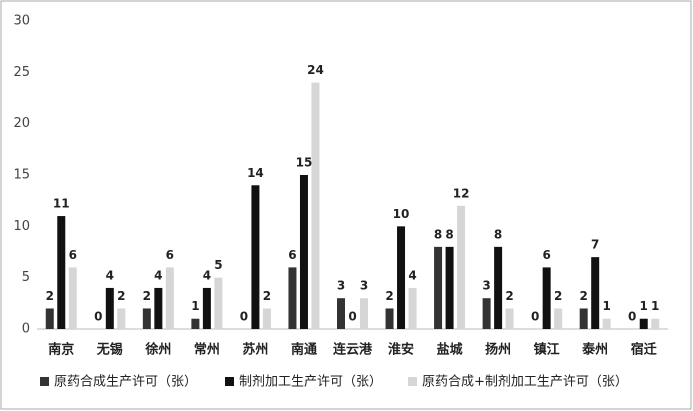 The height and width of the screenshot is (411, 693). What do you see at coordinates (547, 350) in the screenshot?
I see `x-tick-label: 镇江` at bounding box center [547, 350].